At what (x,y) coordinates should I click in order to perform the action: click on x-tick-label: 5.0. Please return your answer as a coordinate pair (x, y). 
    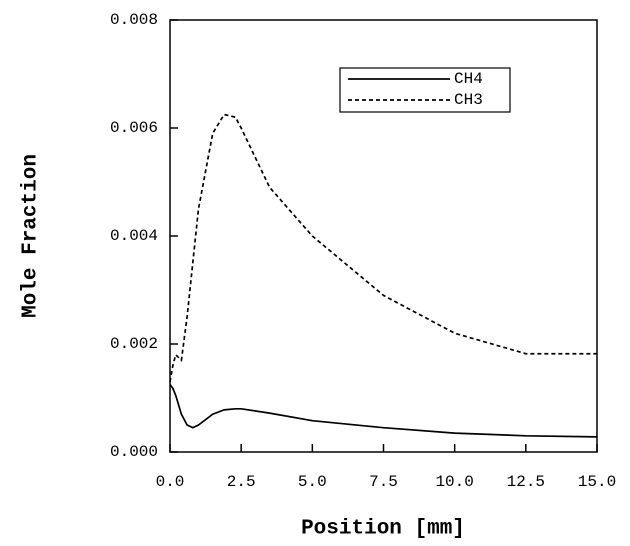
    Looking at the image, I should click on (312, 482).